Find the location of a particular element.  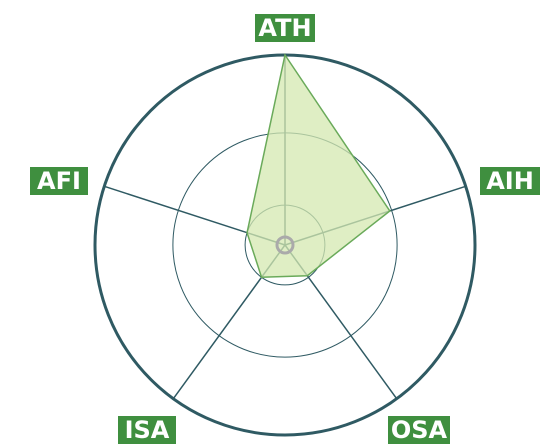

axis-label: AFI is located at coordinates (59, 181).